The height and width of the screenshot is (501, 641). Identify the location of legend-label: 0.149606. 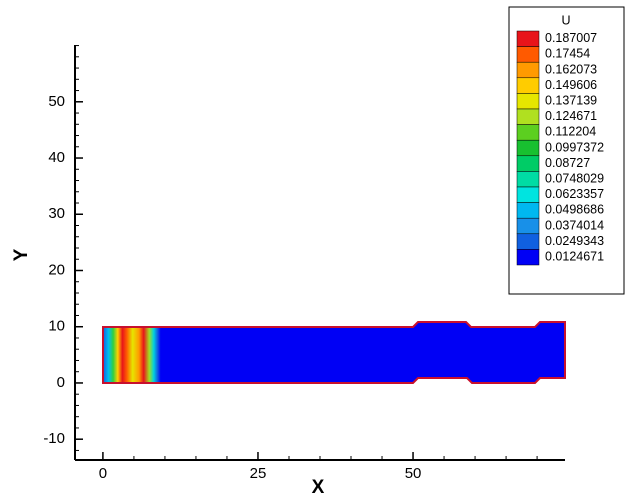
(571, 85).